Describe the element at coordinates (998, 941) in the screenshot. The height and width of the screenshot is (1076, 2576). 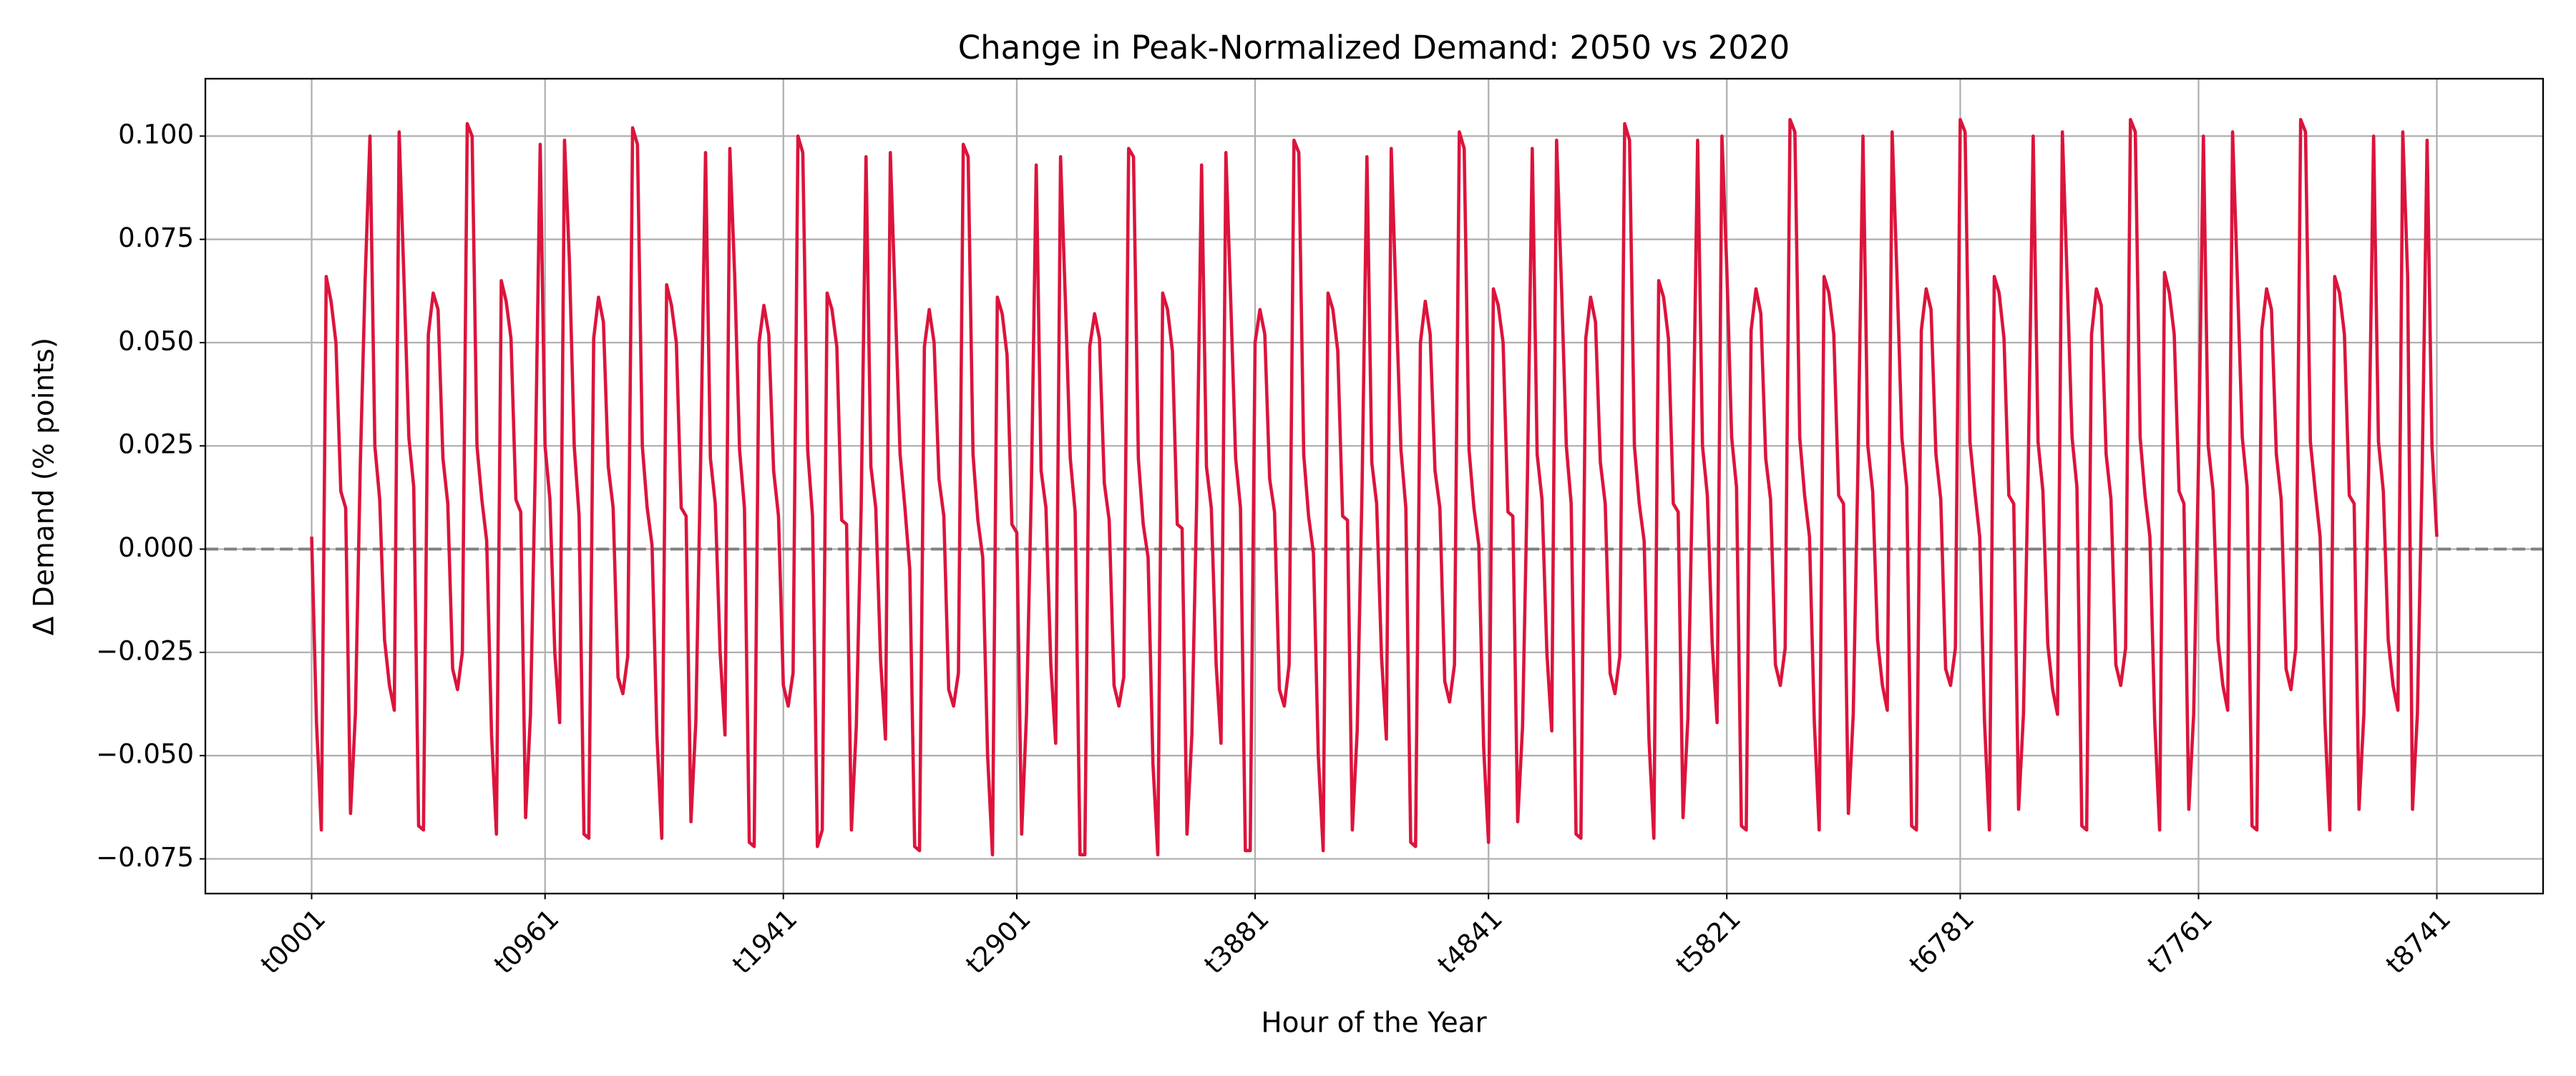
I see `x-tick-label: t2901` at that location.